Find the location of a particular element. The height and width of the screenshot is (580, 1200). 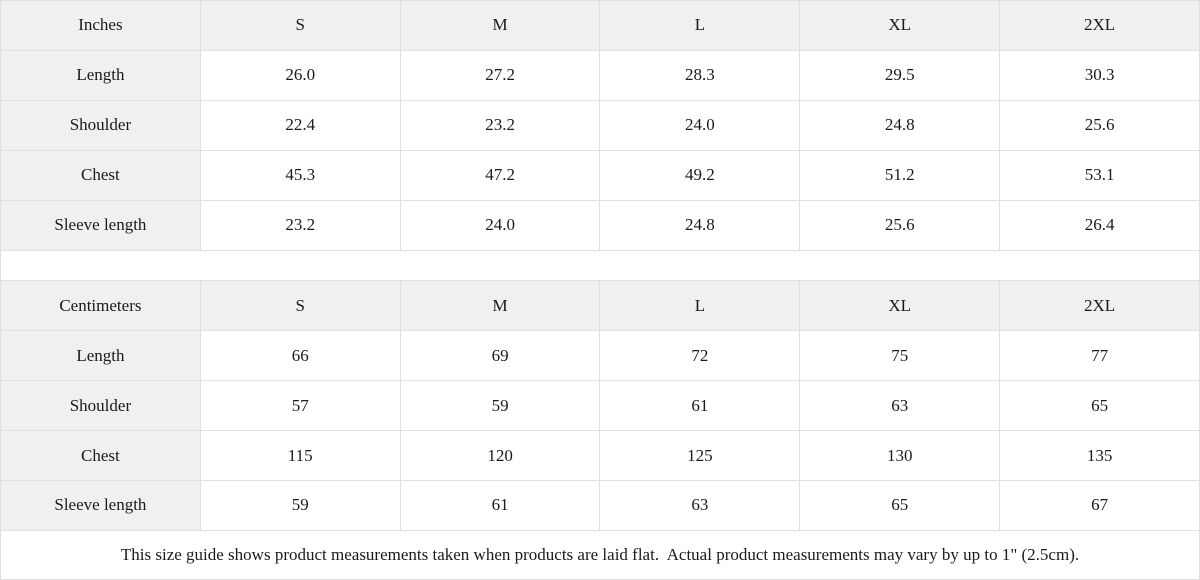

measurement-value-cell: 66 is located at coordinates (300, 356).